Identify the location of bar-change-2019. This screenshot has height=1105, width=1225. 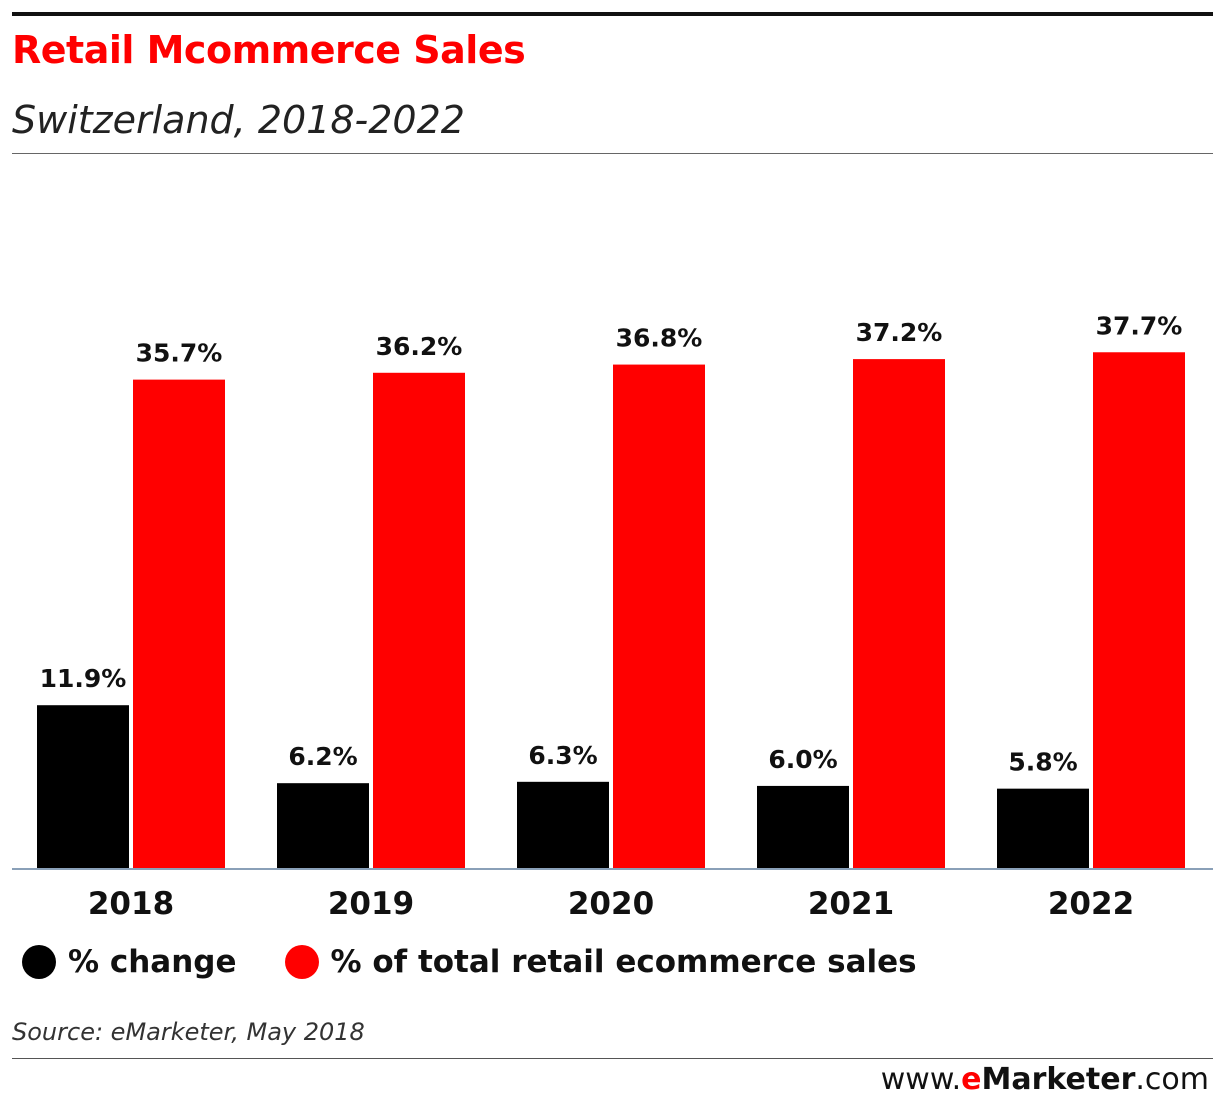
(323, 825).